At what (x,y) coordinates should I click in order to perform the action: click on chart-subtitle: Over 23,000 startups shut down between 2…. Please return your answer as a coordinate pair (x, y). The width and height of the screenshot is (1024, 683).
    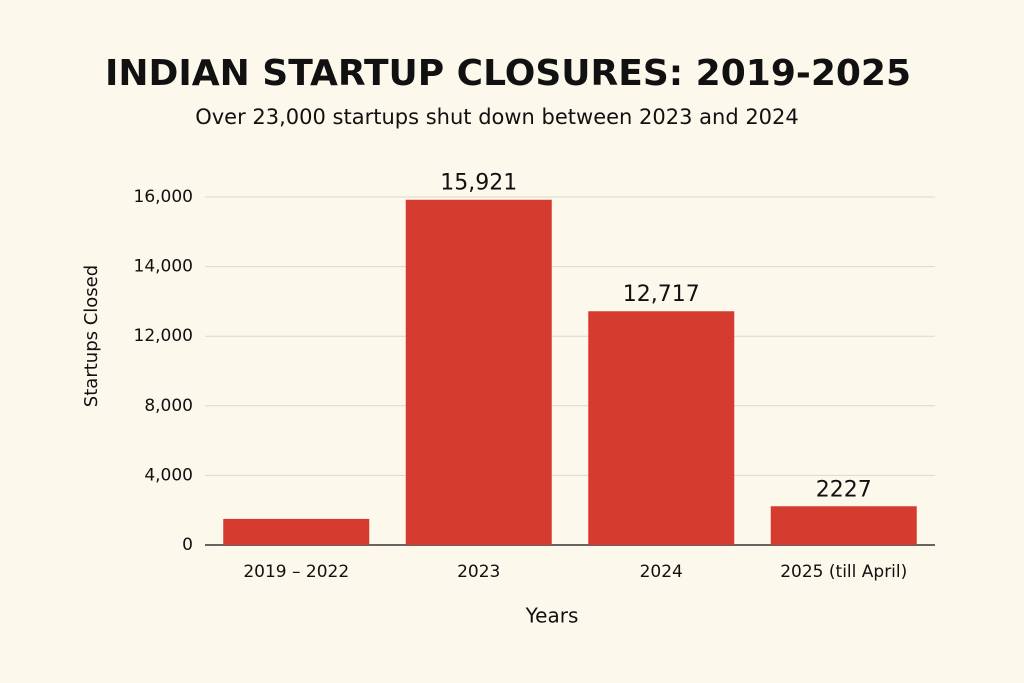
    Looking at the image, I should click on (497, 117).